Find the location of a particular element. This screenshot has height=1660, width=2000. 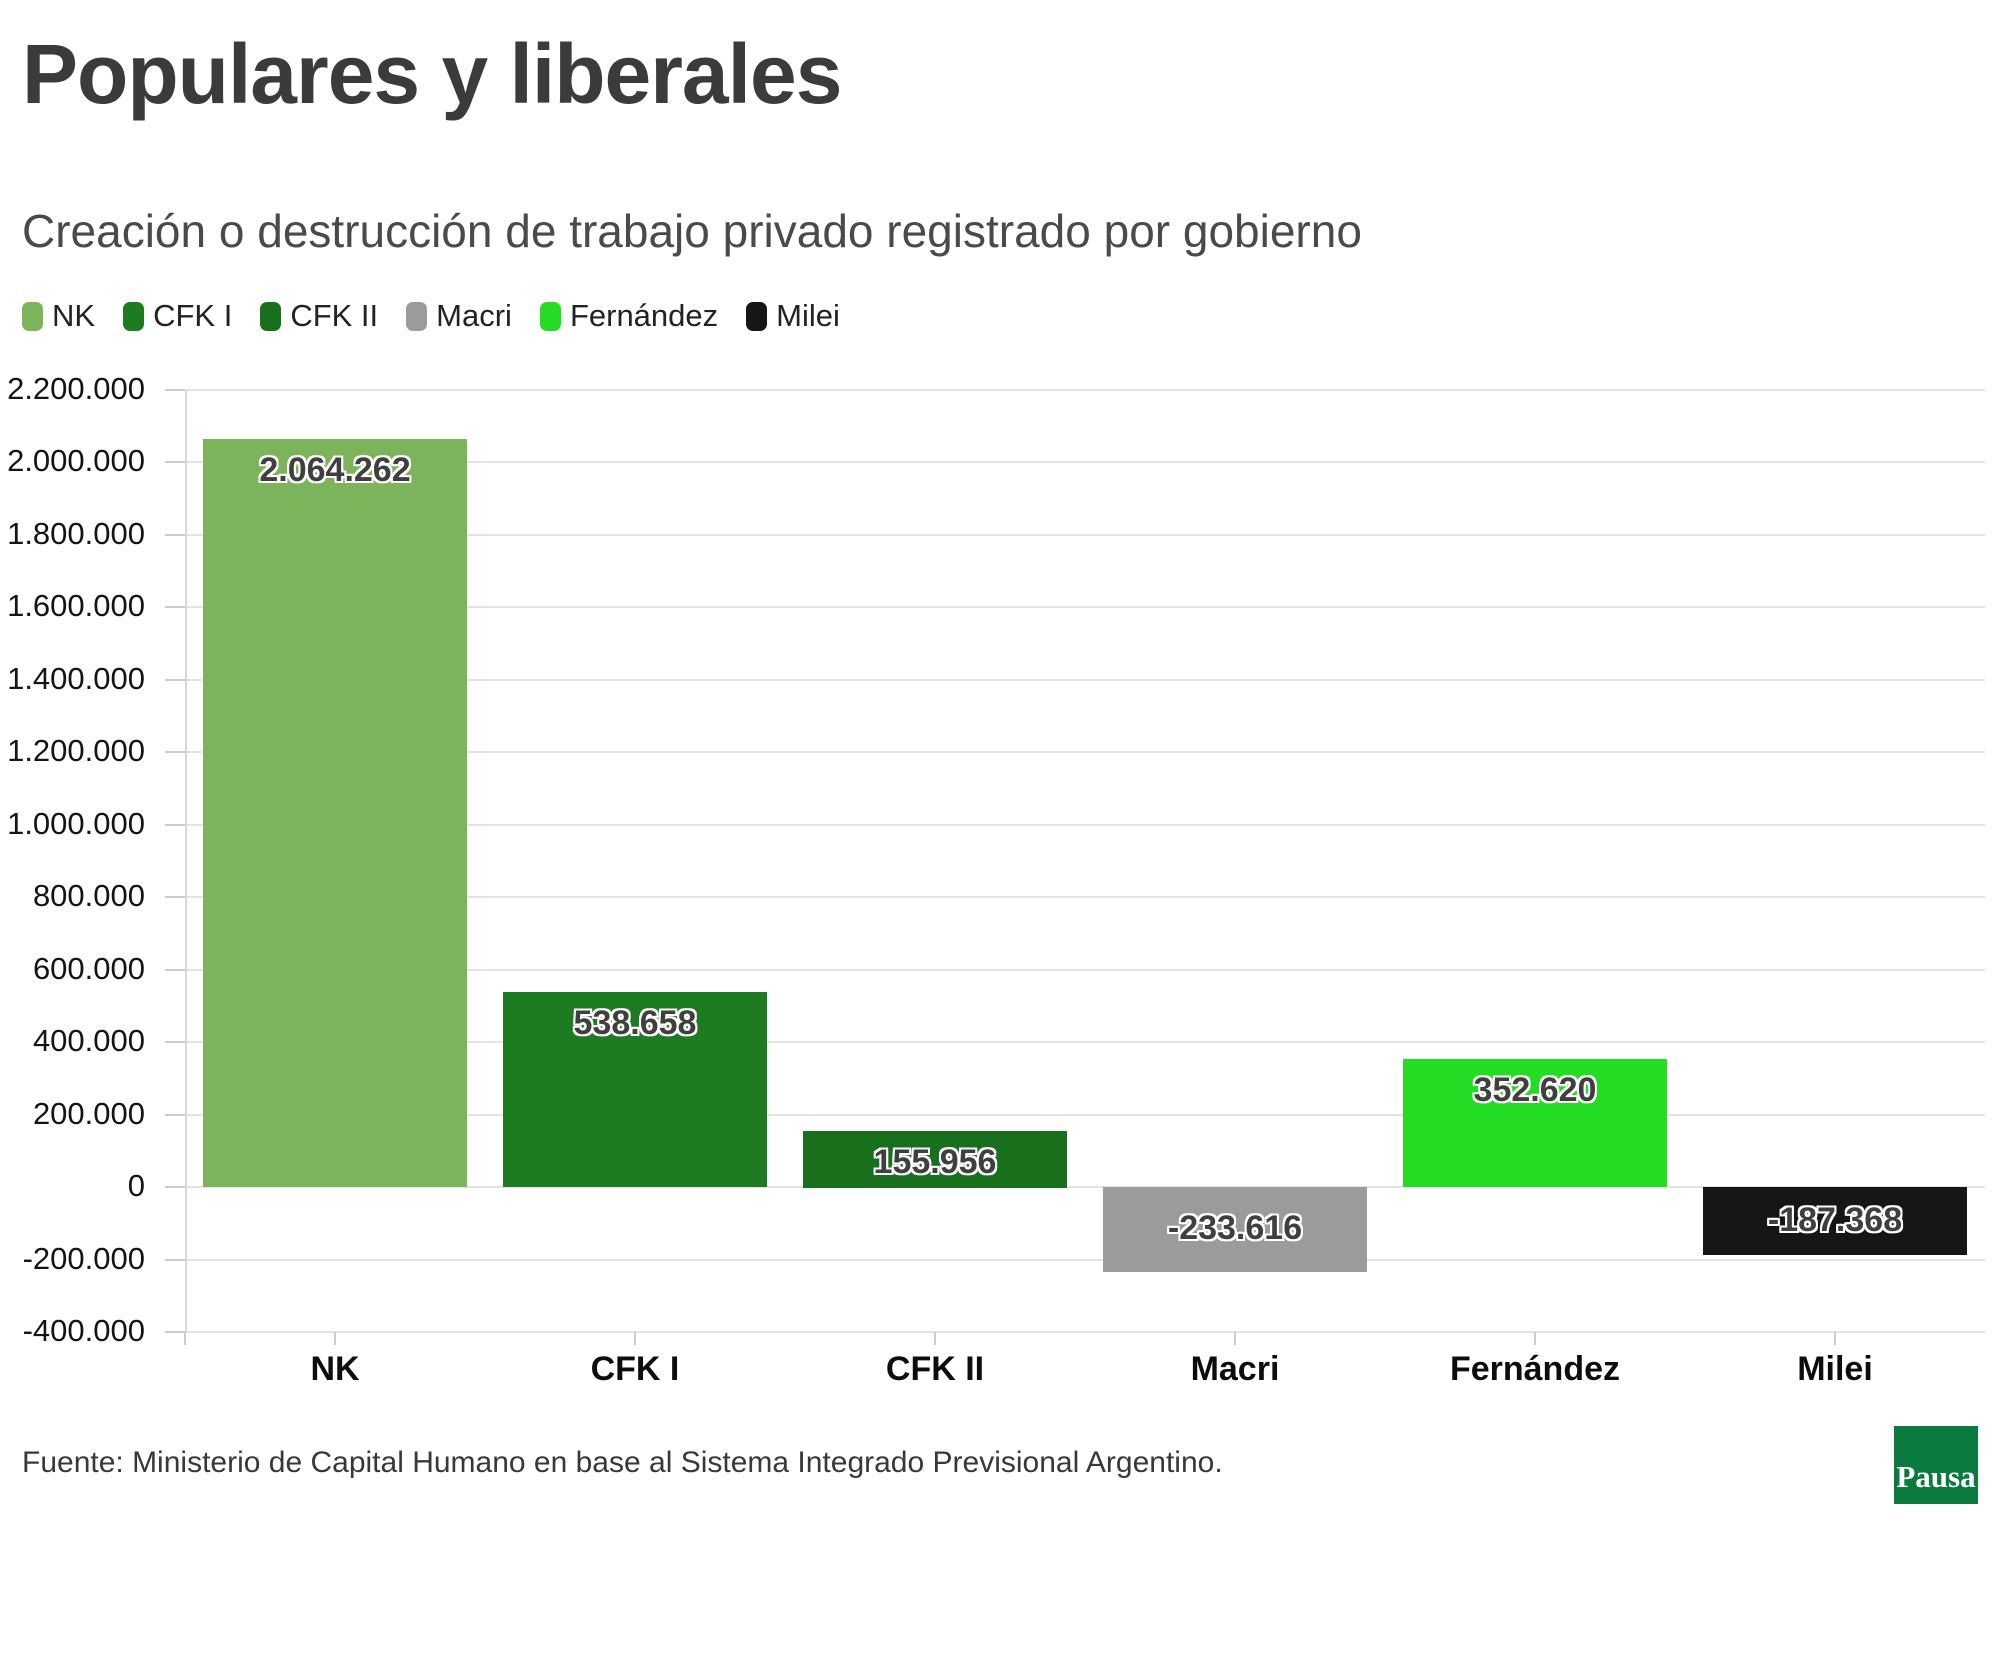

bar-value-label: -233.616 is located at coordinates (1235, 1228).